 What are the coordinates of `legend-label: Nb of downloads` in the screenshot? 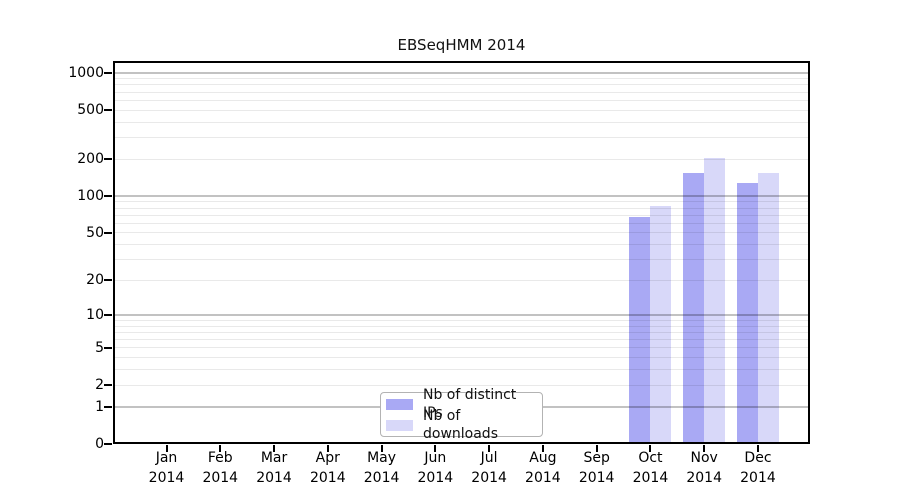 It's located at (460, 425).